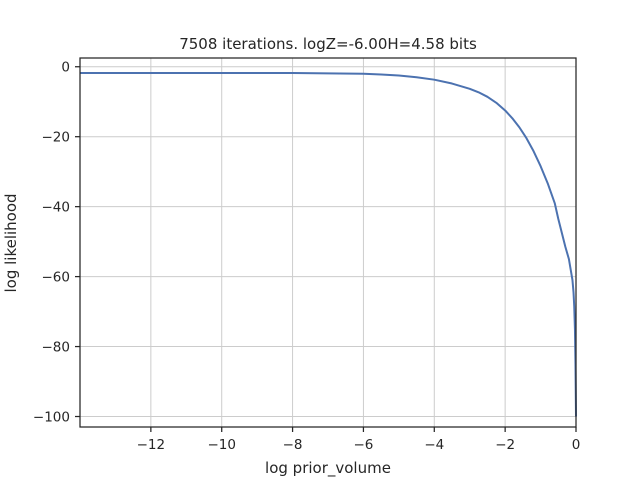 Image resolution: width=640 pixels, height=480 pixels. What do you see at coordinates (363, 445) in the screenshot?
I see `x-tick-label: −6` at bounding box center [363, 445].